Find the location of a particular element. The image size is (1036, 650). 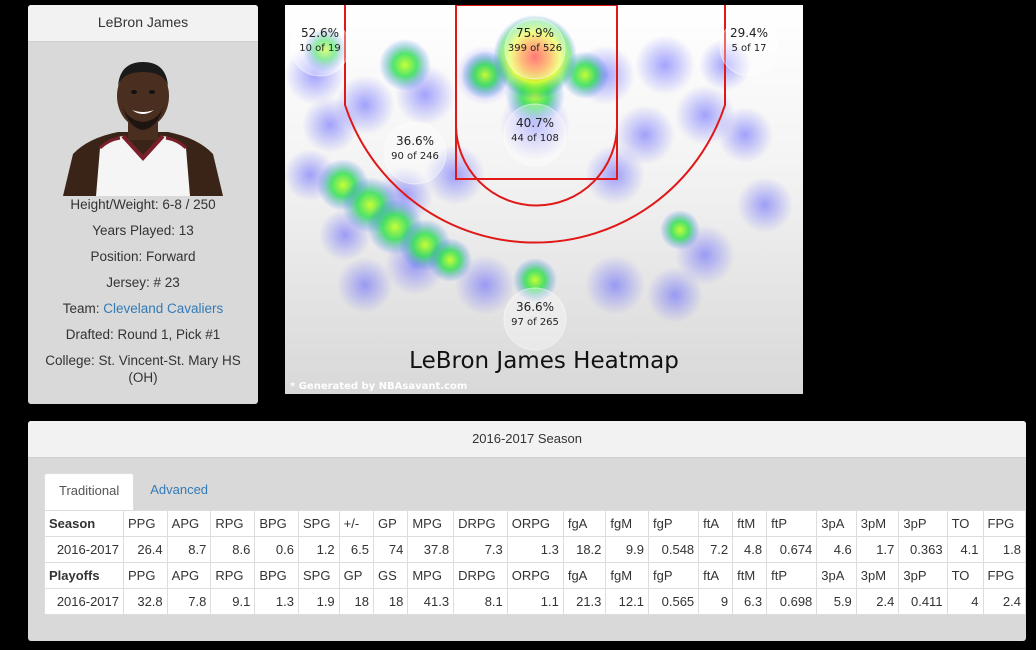

data-cell: 1.2 is located at coordinates (318, 549).